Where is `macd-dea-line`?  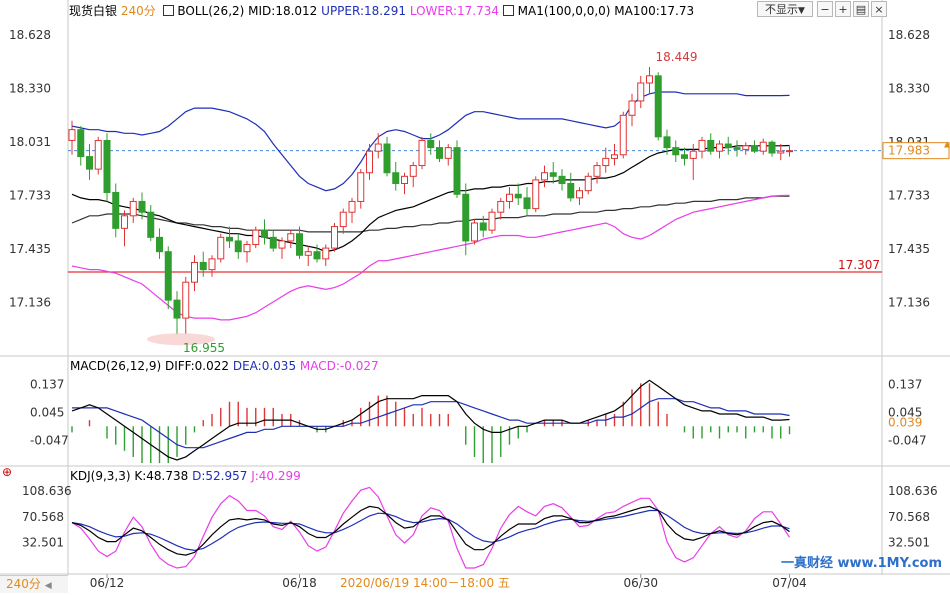 macd-dea-line is located at coordinates (431, 423).